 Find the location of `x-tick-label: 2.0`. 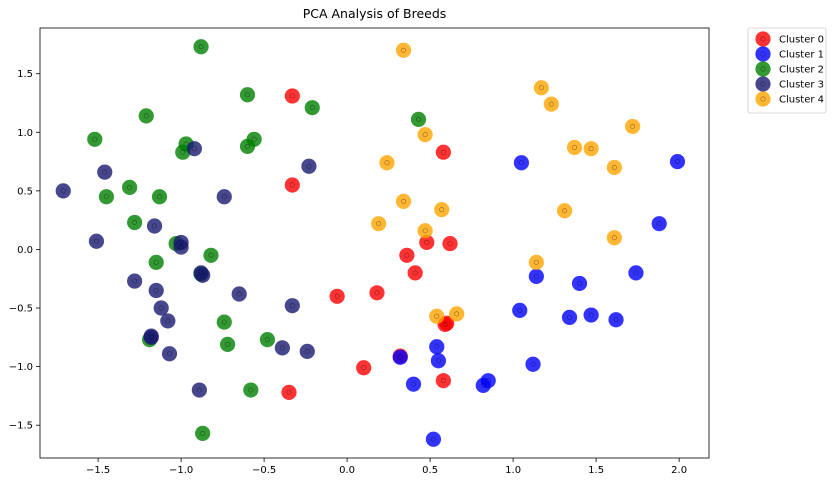

x-tick-label: 2.0 is located at coordinates (679, 470).